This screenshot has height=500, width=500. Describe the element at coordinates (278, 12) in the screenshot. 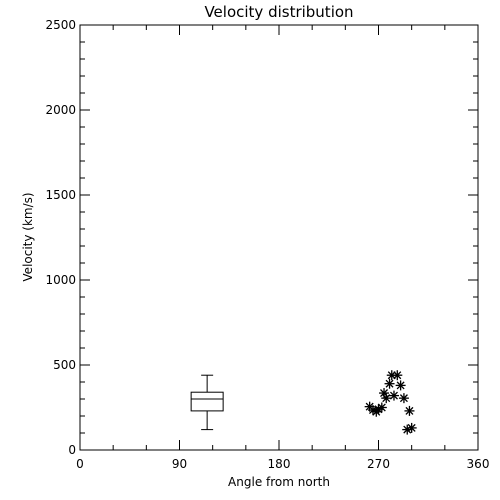

I see `chart-title: Velocity distribution` at that location.